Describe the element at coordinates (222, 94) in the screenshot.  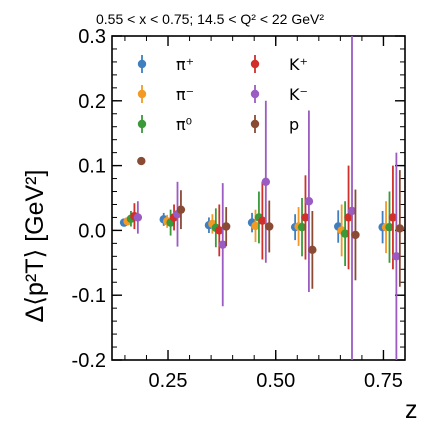
I see `legend: π⁺ π⁻ π⁰ K⁺ K⁻ p` at that location.